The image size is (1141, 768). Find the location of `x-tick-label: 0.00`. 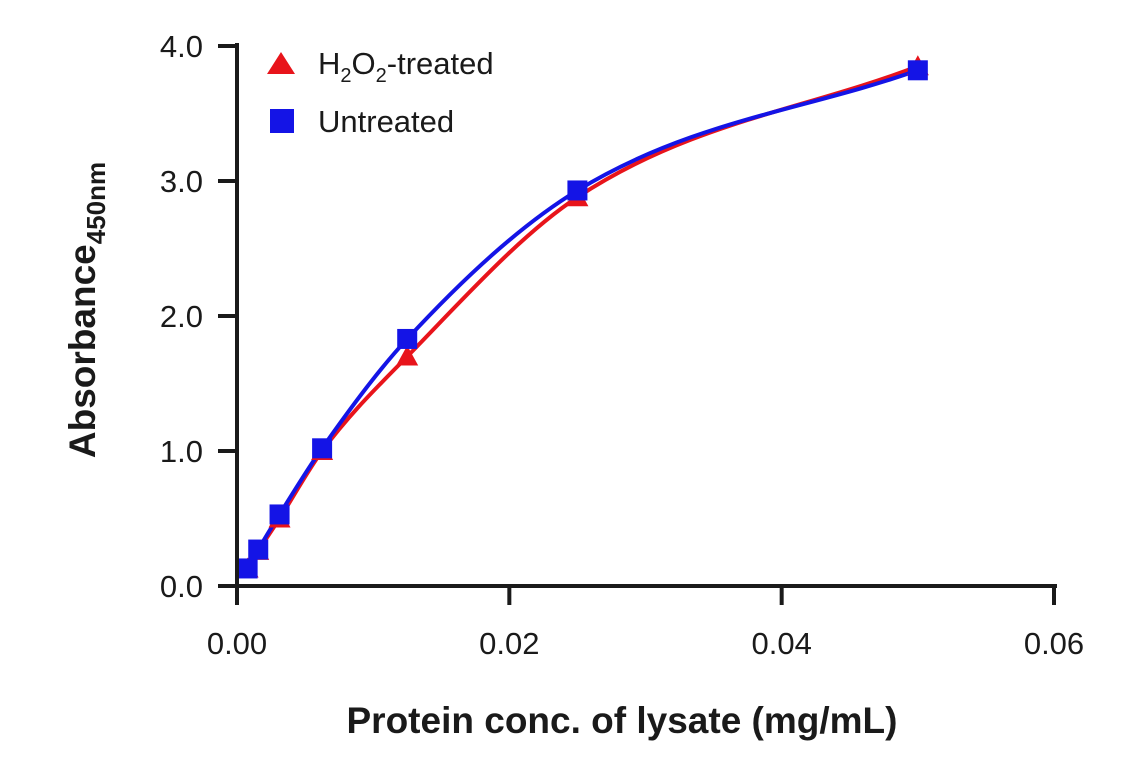

x-tick-label: 0.00 is located at coordinates (237, 643).